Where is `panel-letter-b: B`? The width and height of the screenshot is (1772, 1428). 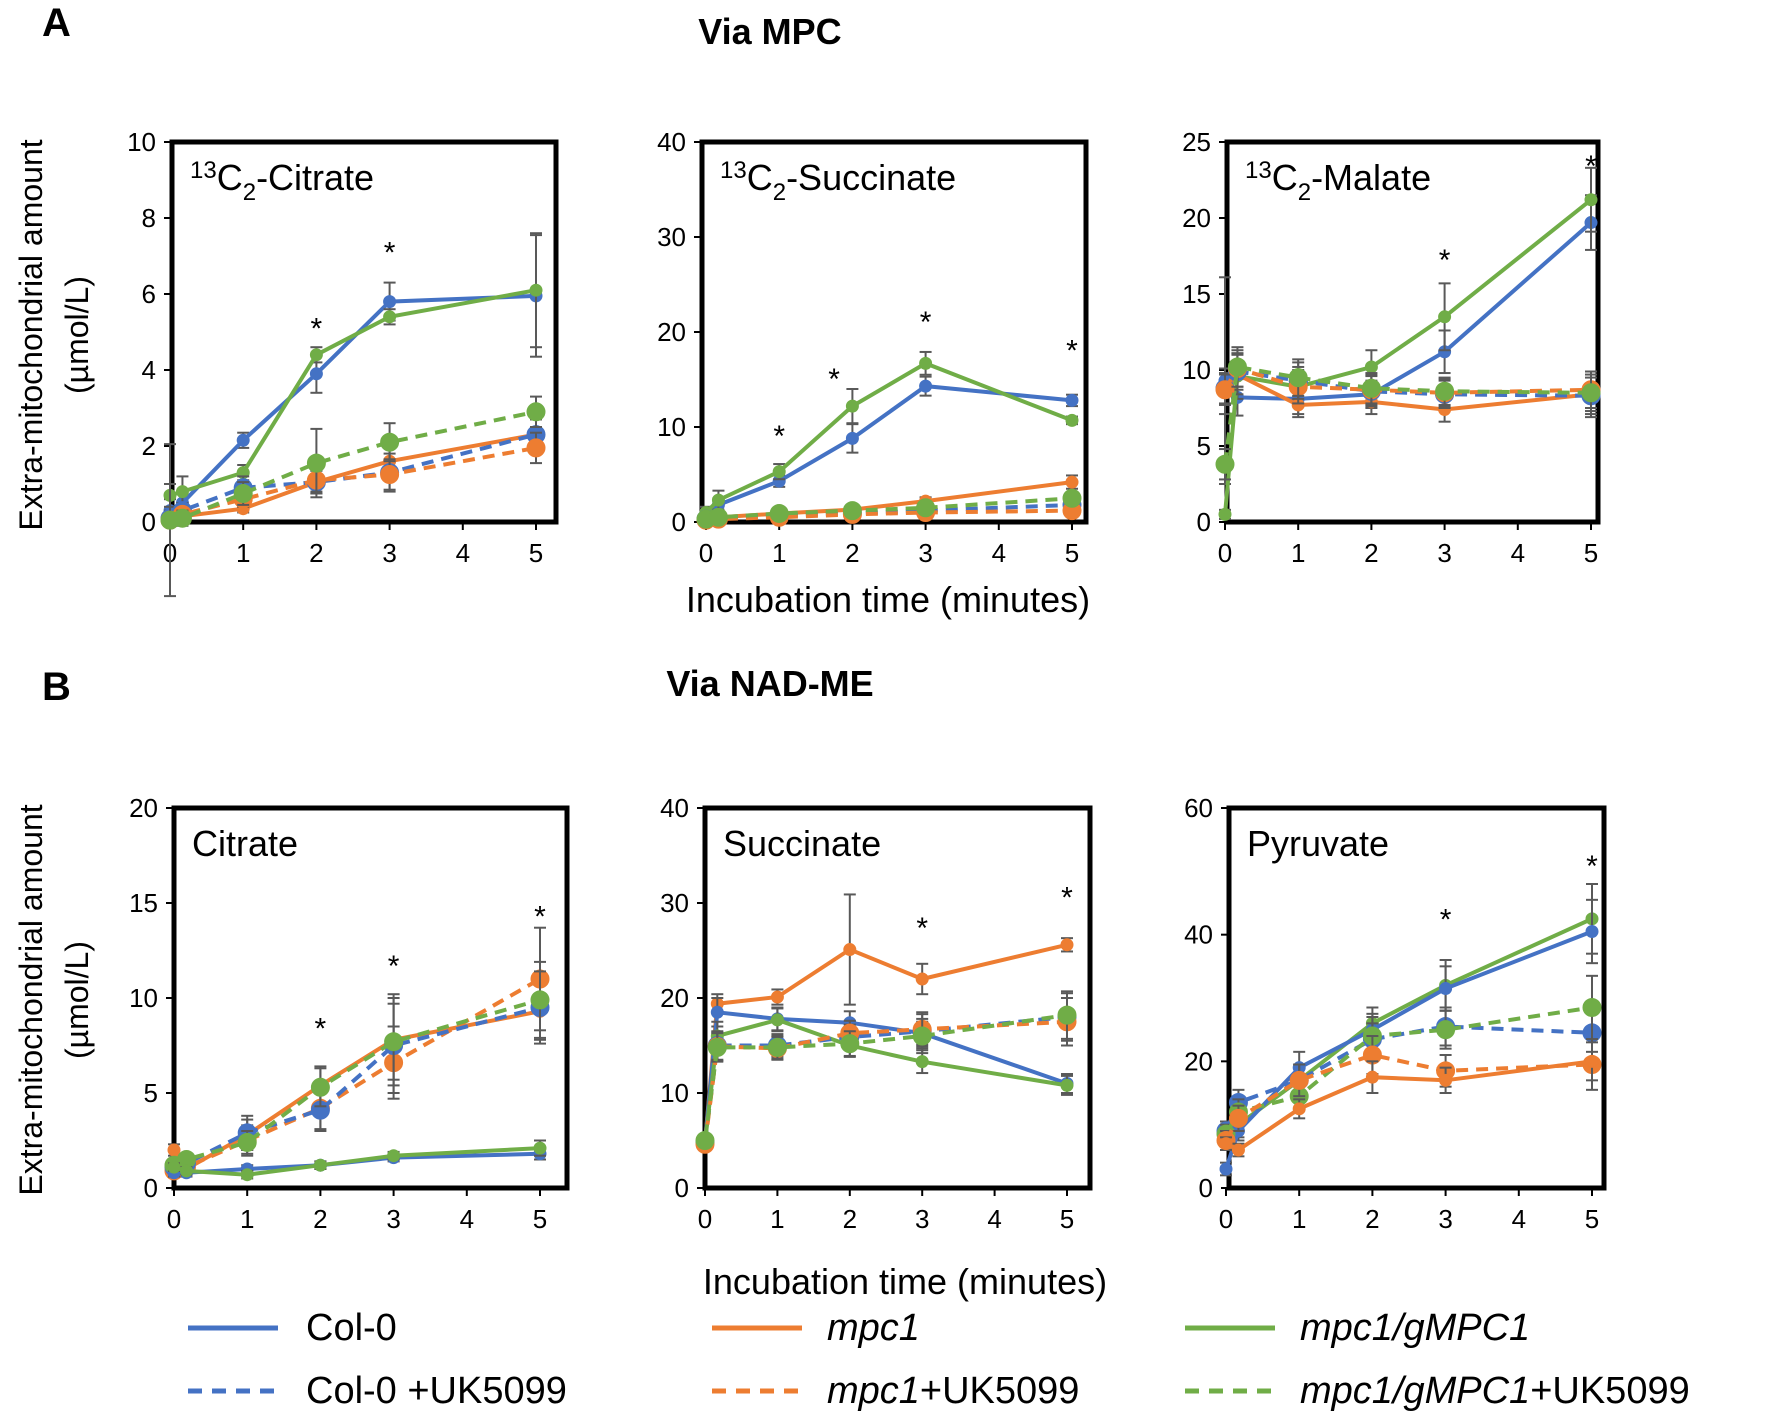
panel-letter-b: B is located at coordinates (56, 687).